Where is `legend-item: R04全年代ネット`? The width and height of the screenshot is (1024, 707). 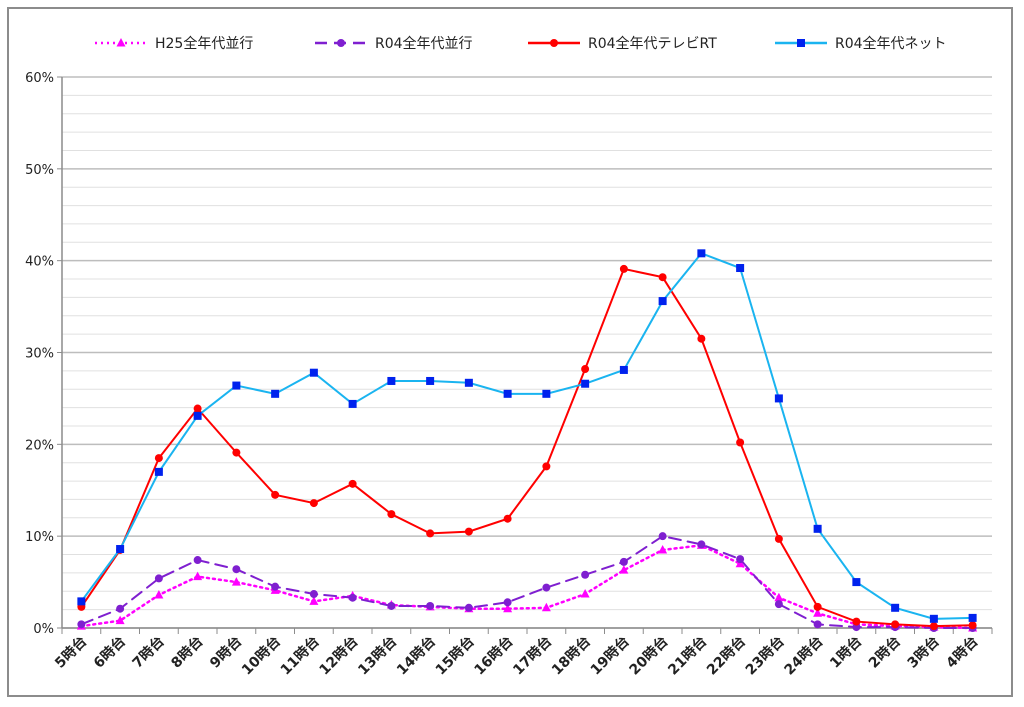 legend-item: R04全年代ネット is located at coordinates (861, 43).